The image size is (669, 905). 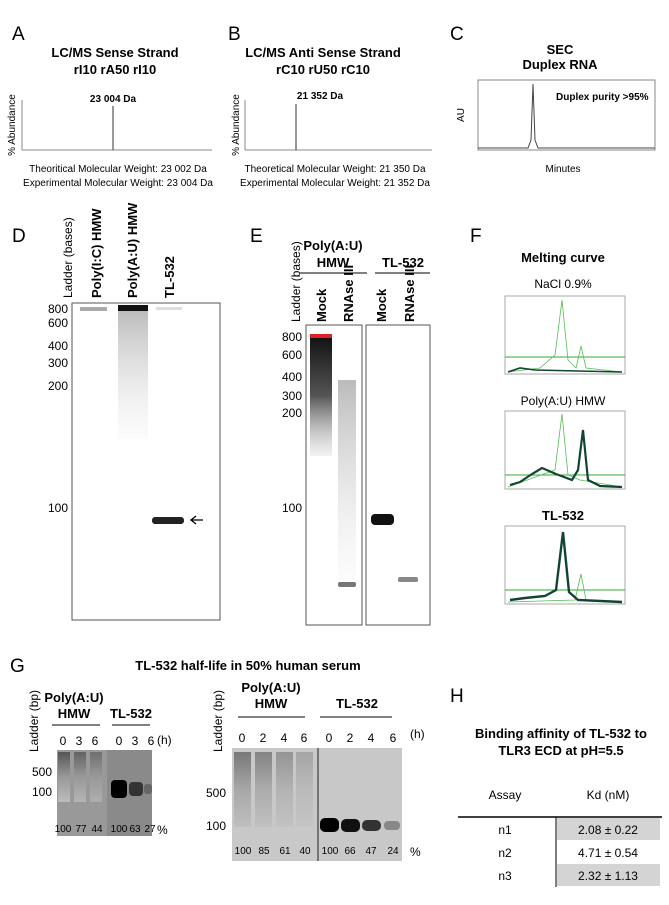 I want to click on cell: 4.71 ± 0.54, so click(x=608, y=853).